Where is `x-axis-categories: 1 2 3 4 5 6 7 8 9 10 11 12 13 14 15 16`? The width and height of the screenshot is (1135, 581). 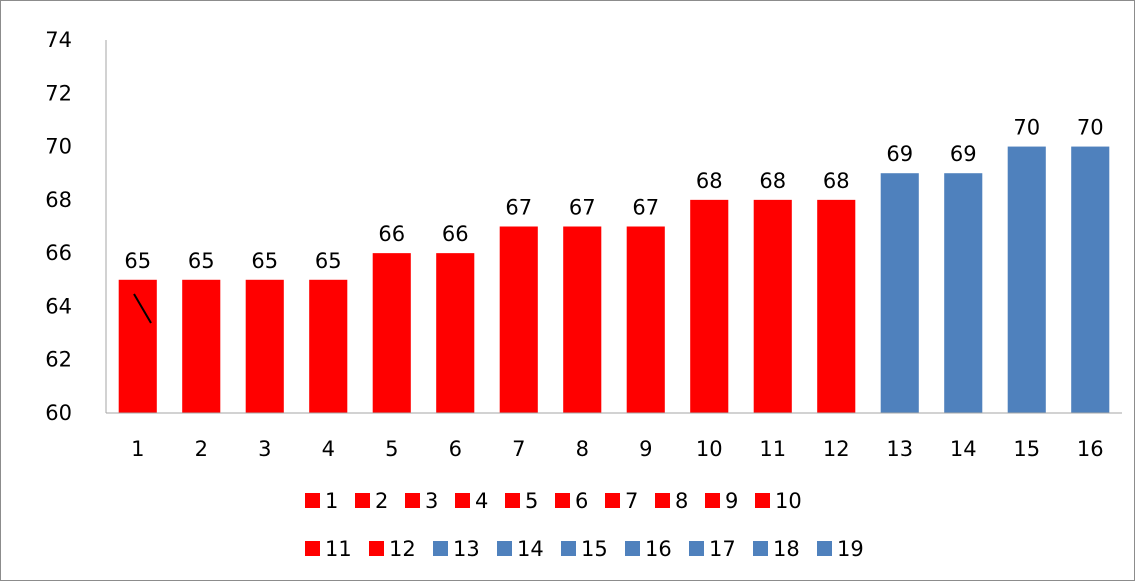 x-axis-categories: 1 2 3 4 5 6 7 8 9 10 11 12 13 14 15 16 is located at coordinates (617, 449).